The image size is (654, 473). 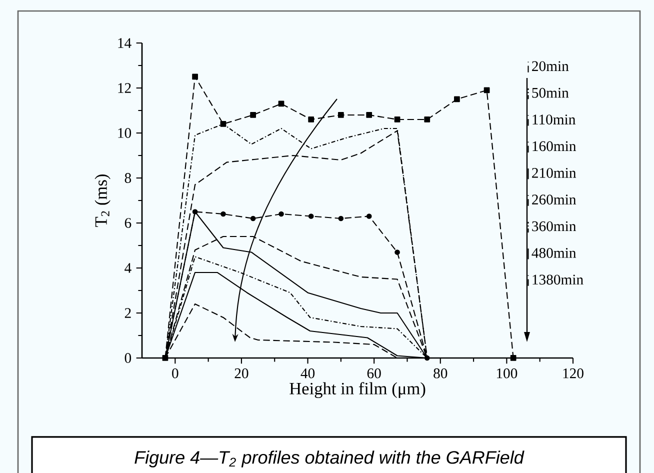 What do you see at coordinates (554, 226) in the screenshot?
I see `legend-label: 360min` at bounding box center [554, 226].